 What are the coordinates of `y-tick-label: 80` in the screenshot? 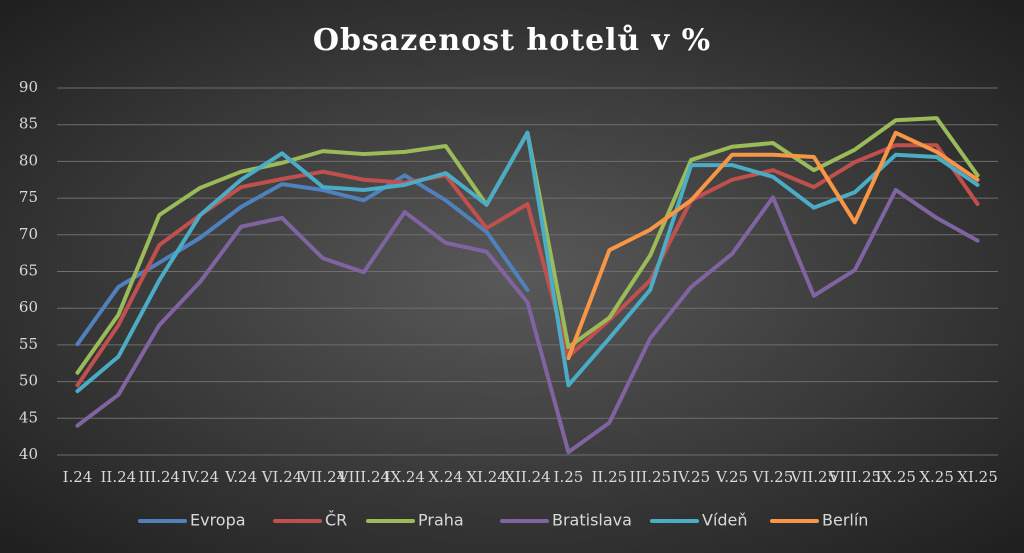 It's located at (28, 160).